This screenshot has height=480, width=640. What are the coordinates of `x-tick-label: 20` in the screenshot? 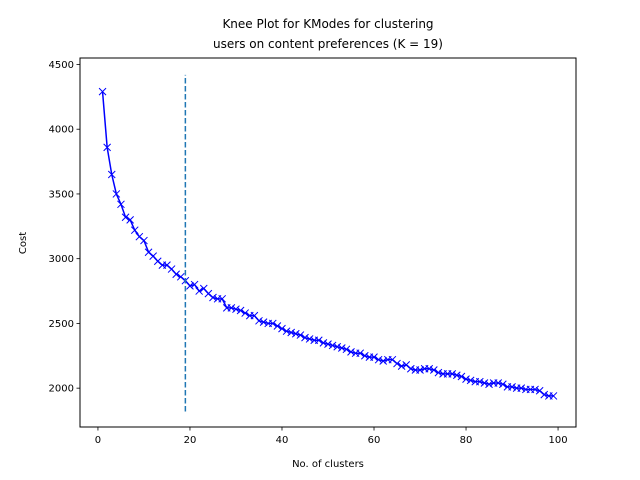 It's located at (190, 440).